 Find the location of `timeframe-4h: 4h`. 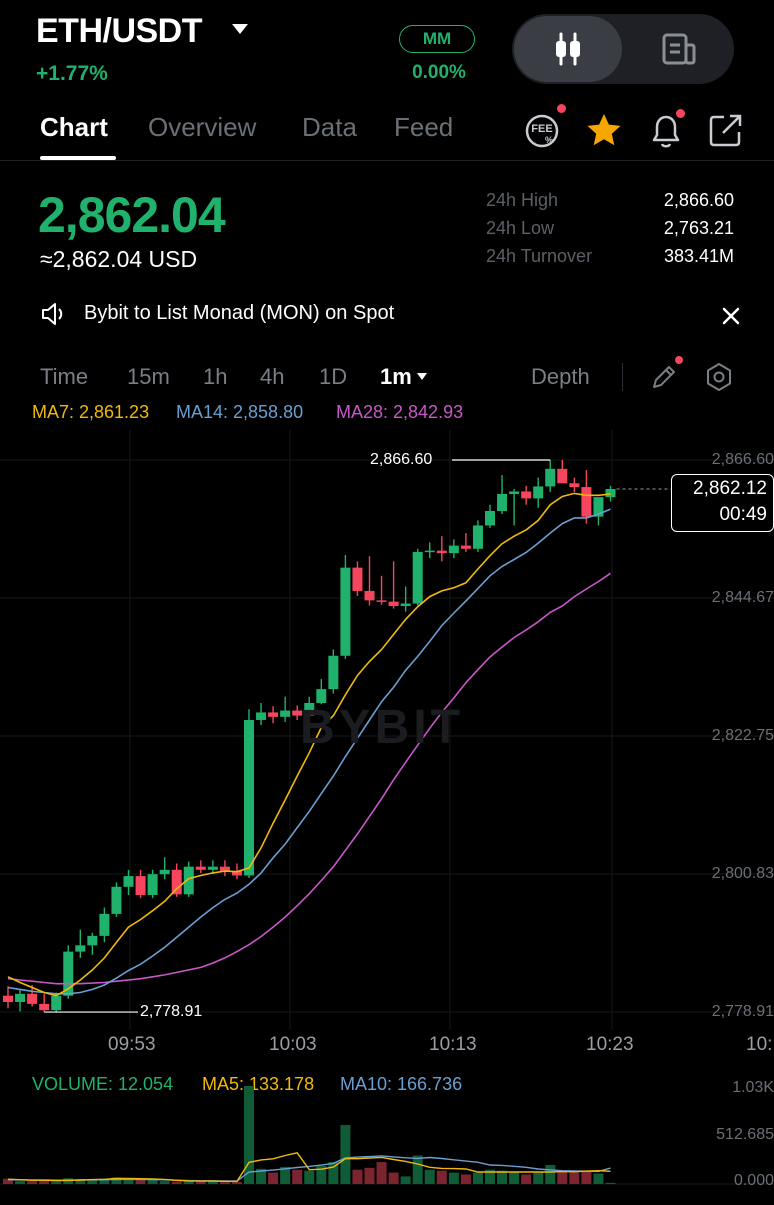

timeframe-4h: 4h is located at coordinates (272, 376).